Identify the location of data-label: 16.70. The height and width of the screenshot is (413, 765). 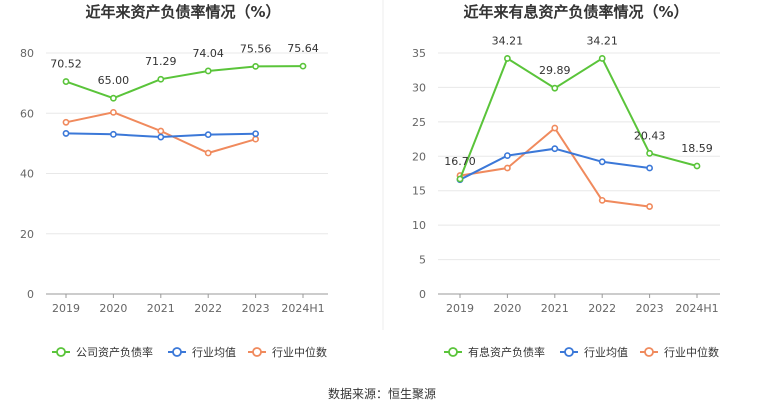
(460, 161).